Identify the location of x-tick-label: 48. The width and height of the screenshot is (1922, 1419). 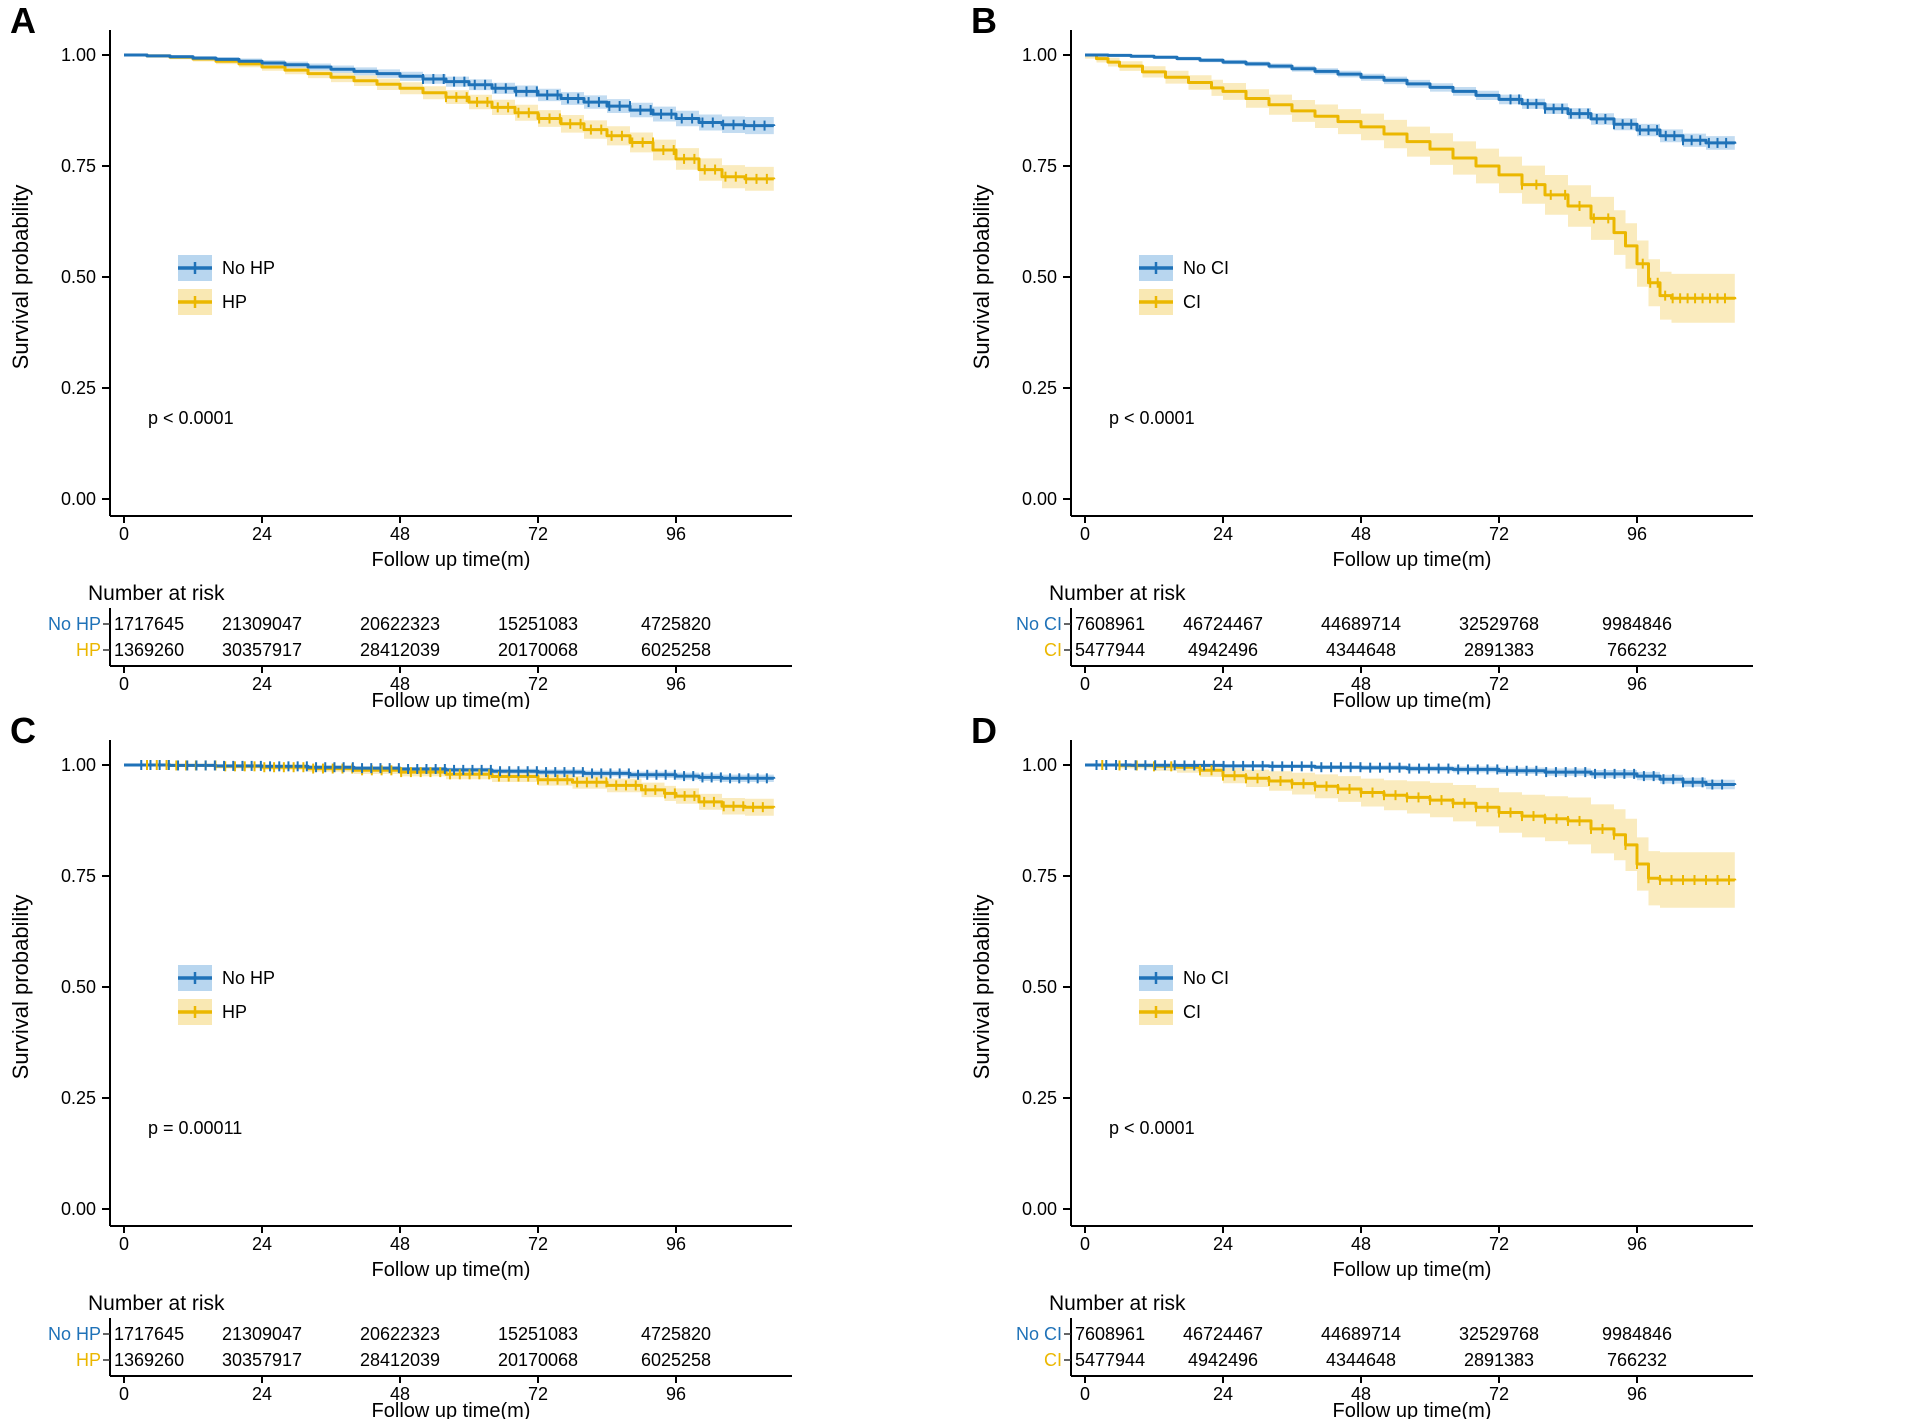
(400, 534).